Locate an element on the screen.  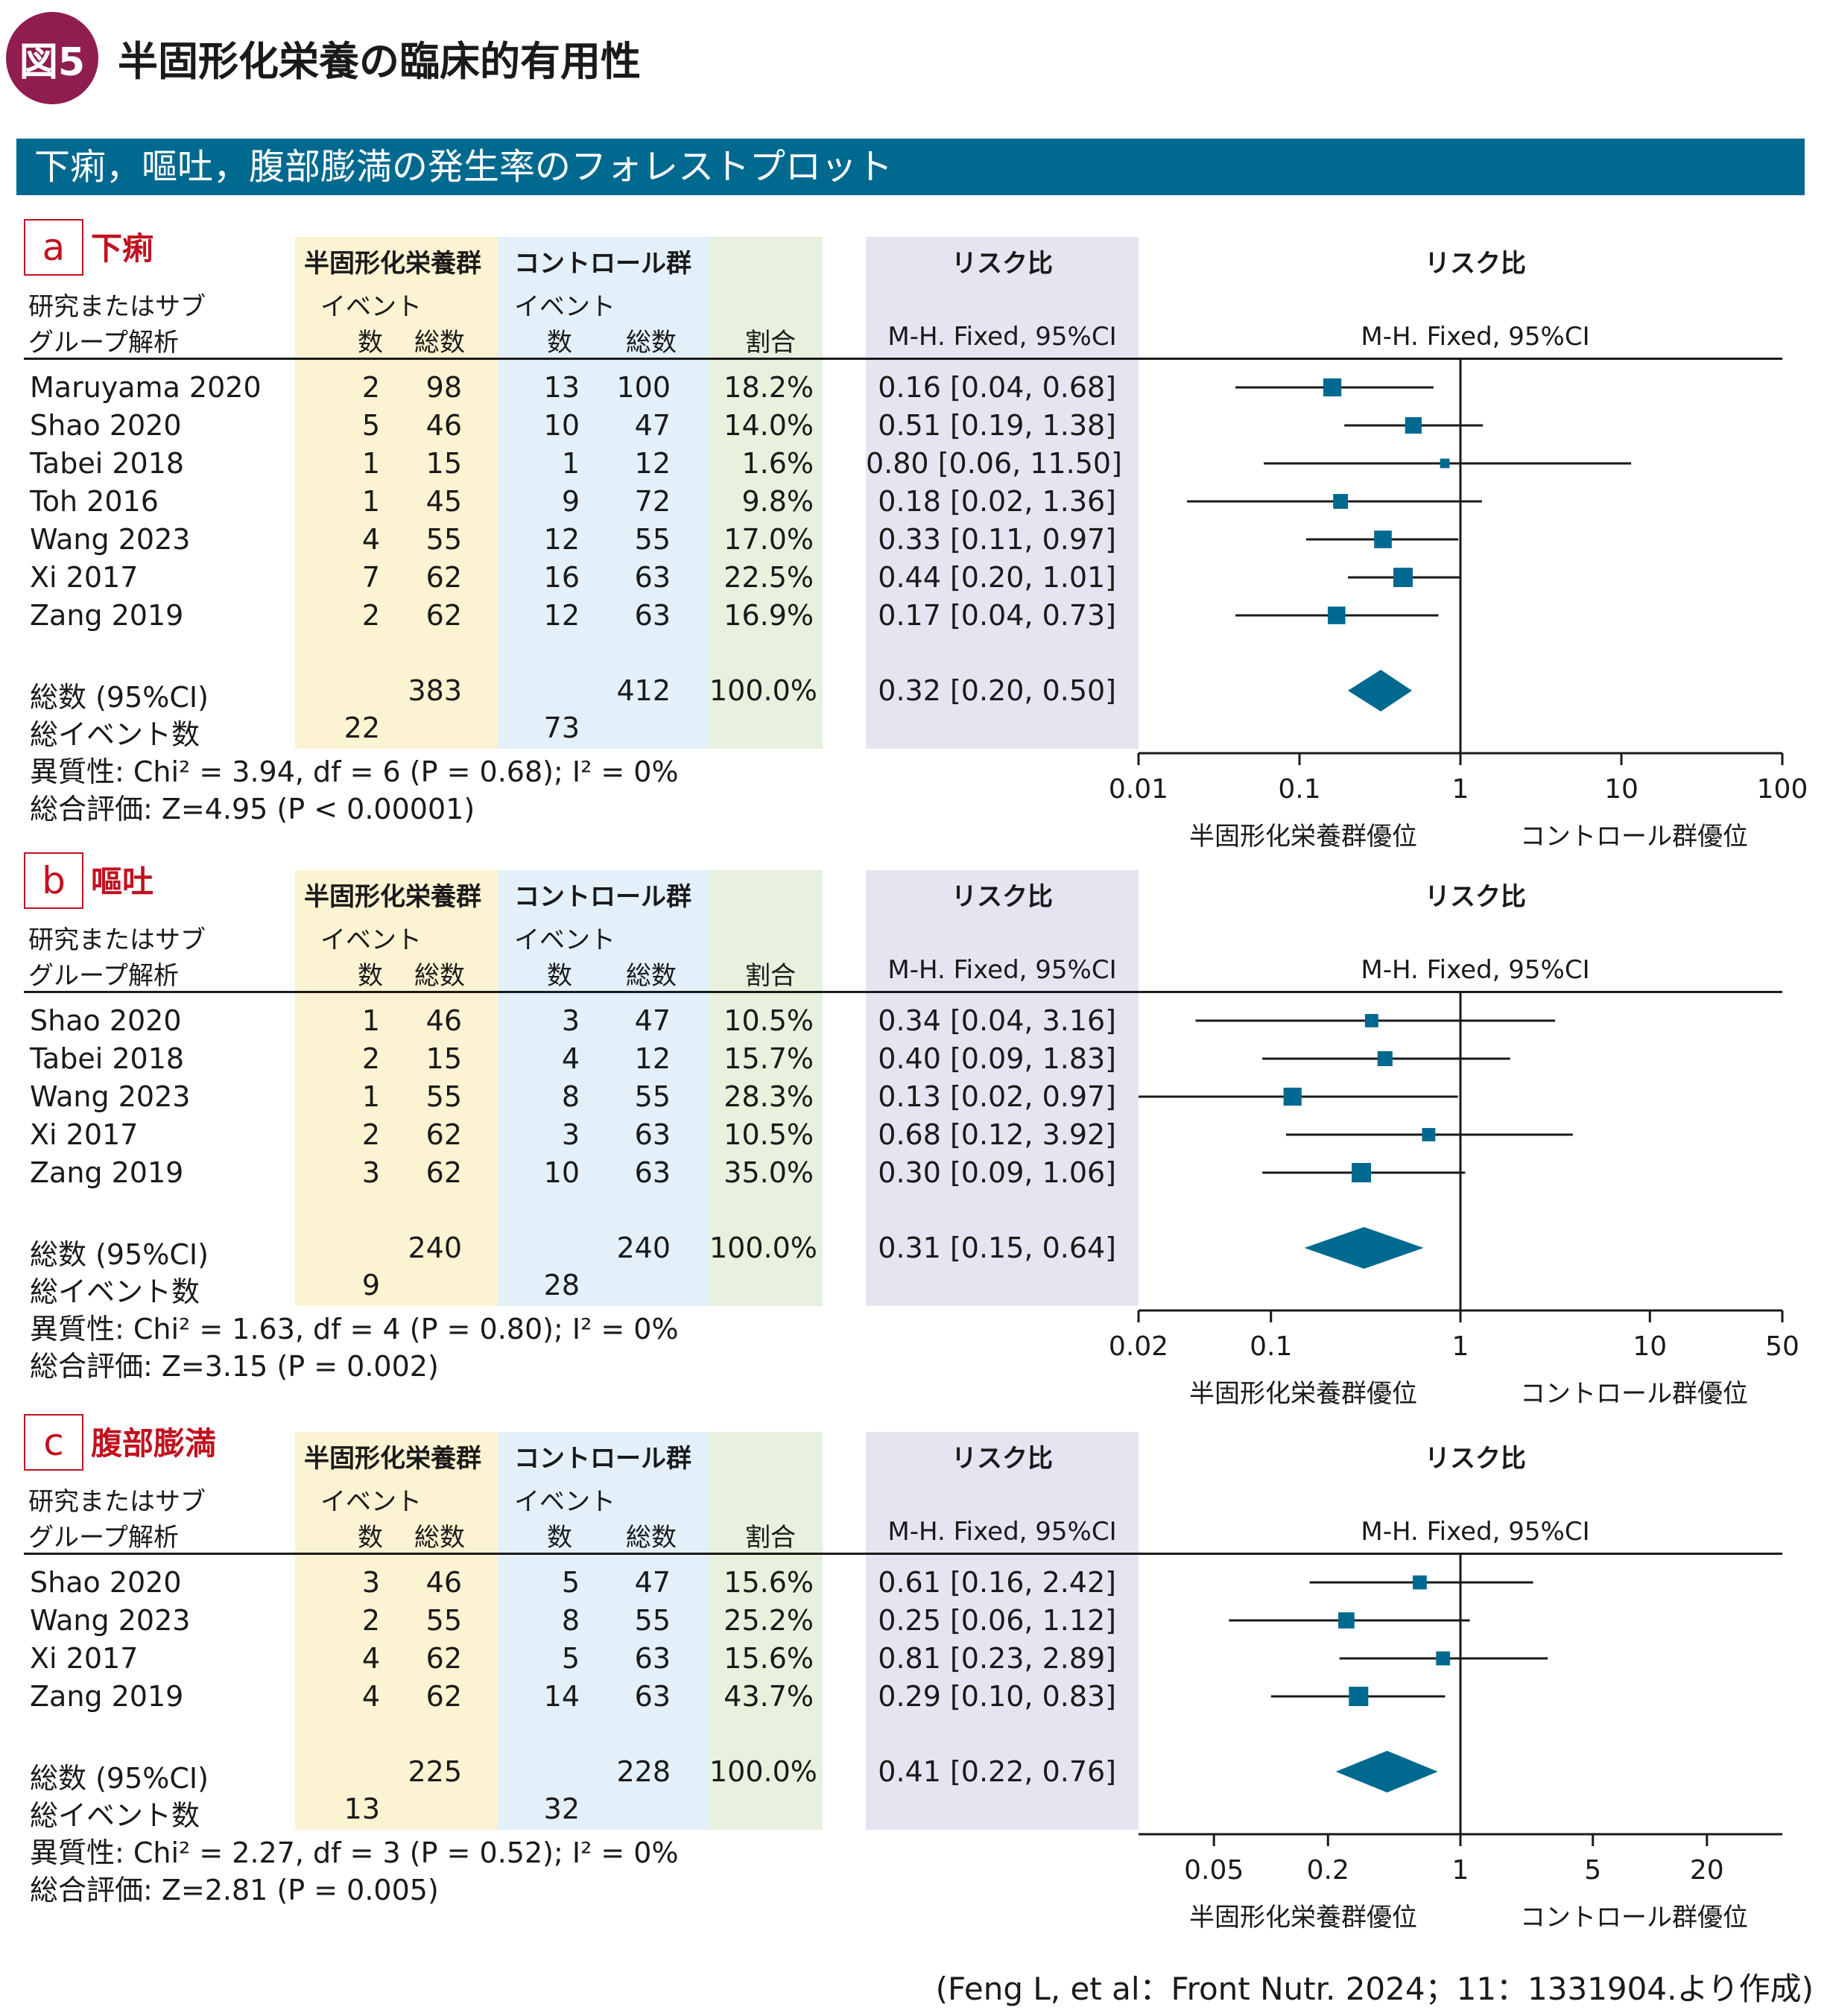
control-total-events: 28 is located at coordinates (561, 1285).